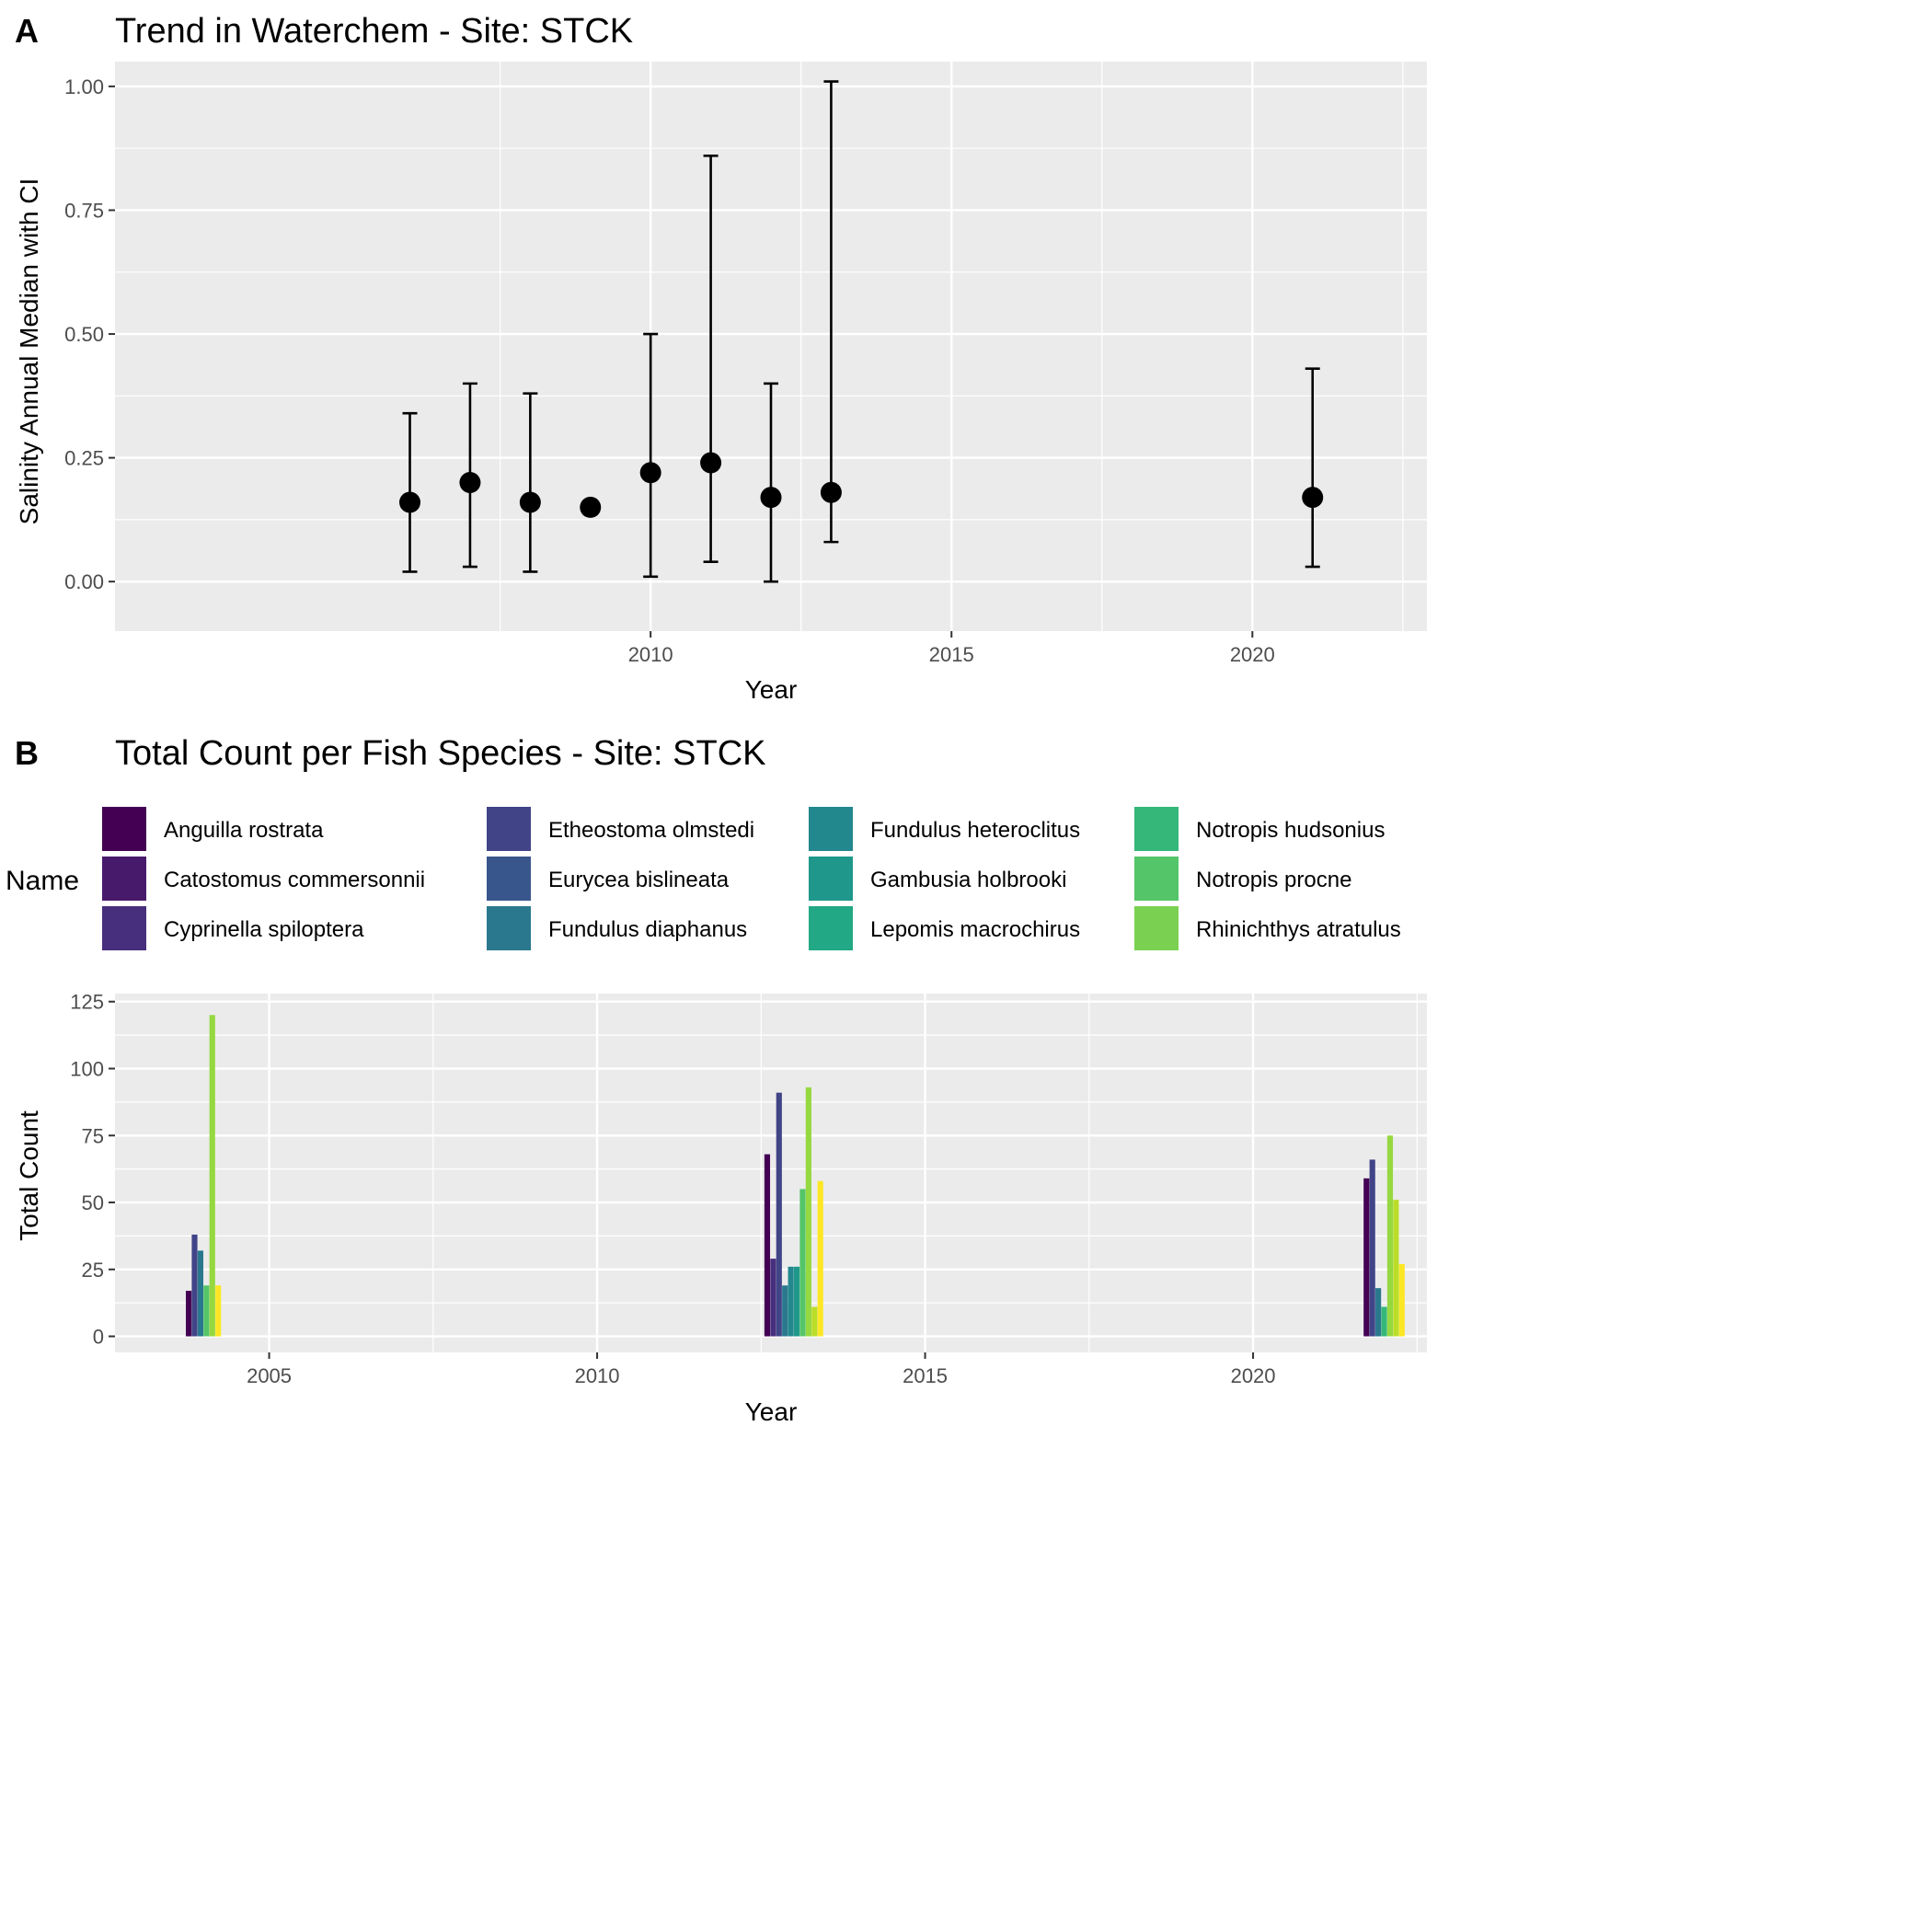 Image resolution: width=1932 pixels, height=1932 pixels. I want to click on legend-item-label: Etheostoma olmstedi, so click(651, 830).